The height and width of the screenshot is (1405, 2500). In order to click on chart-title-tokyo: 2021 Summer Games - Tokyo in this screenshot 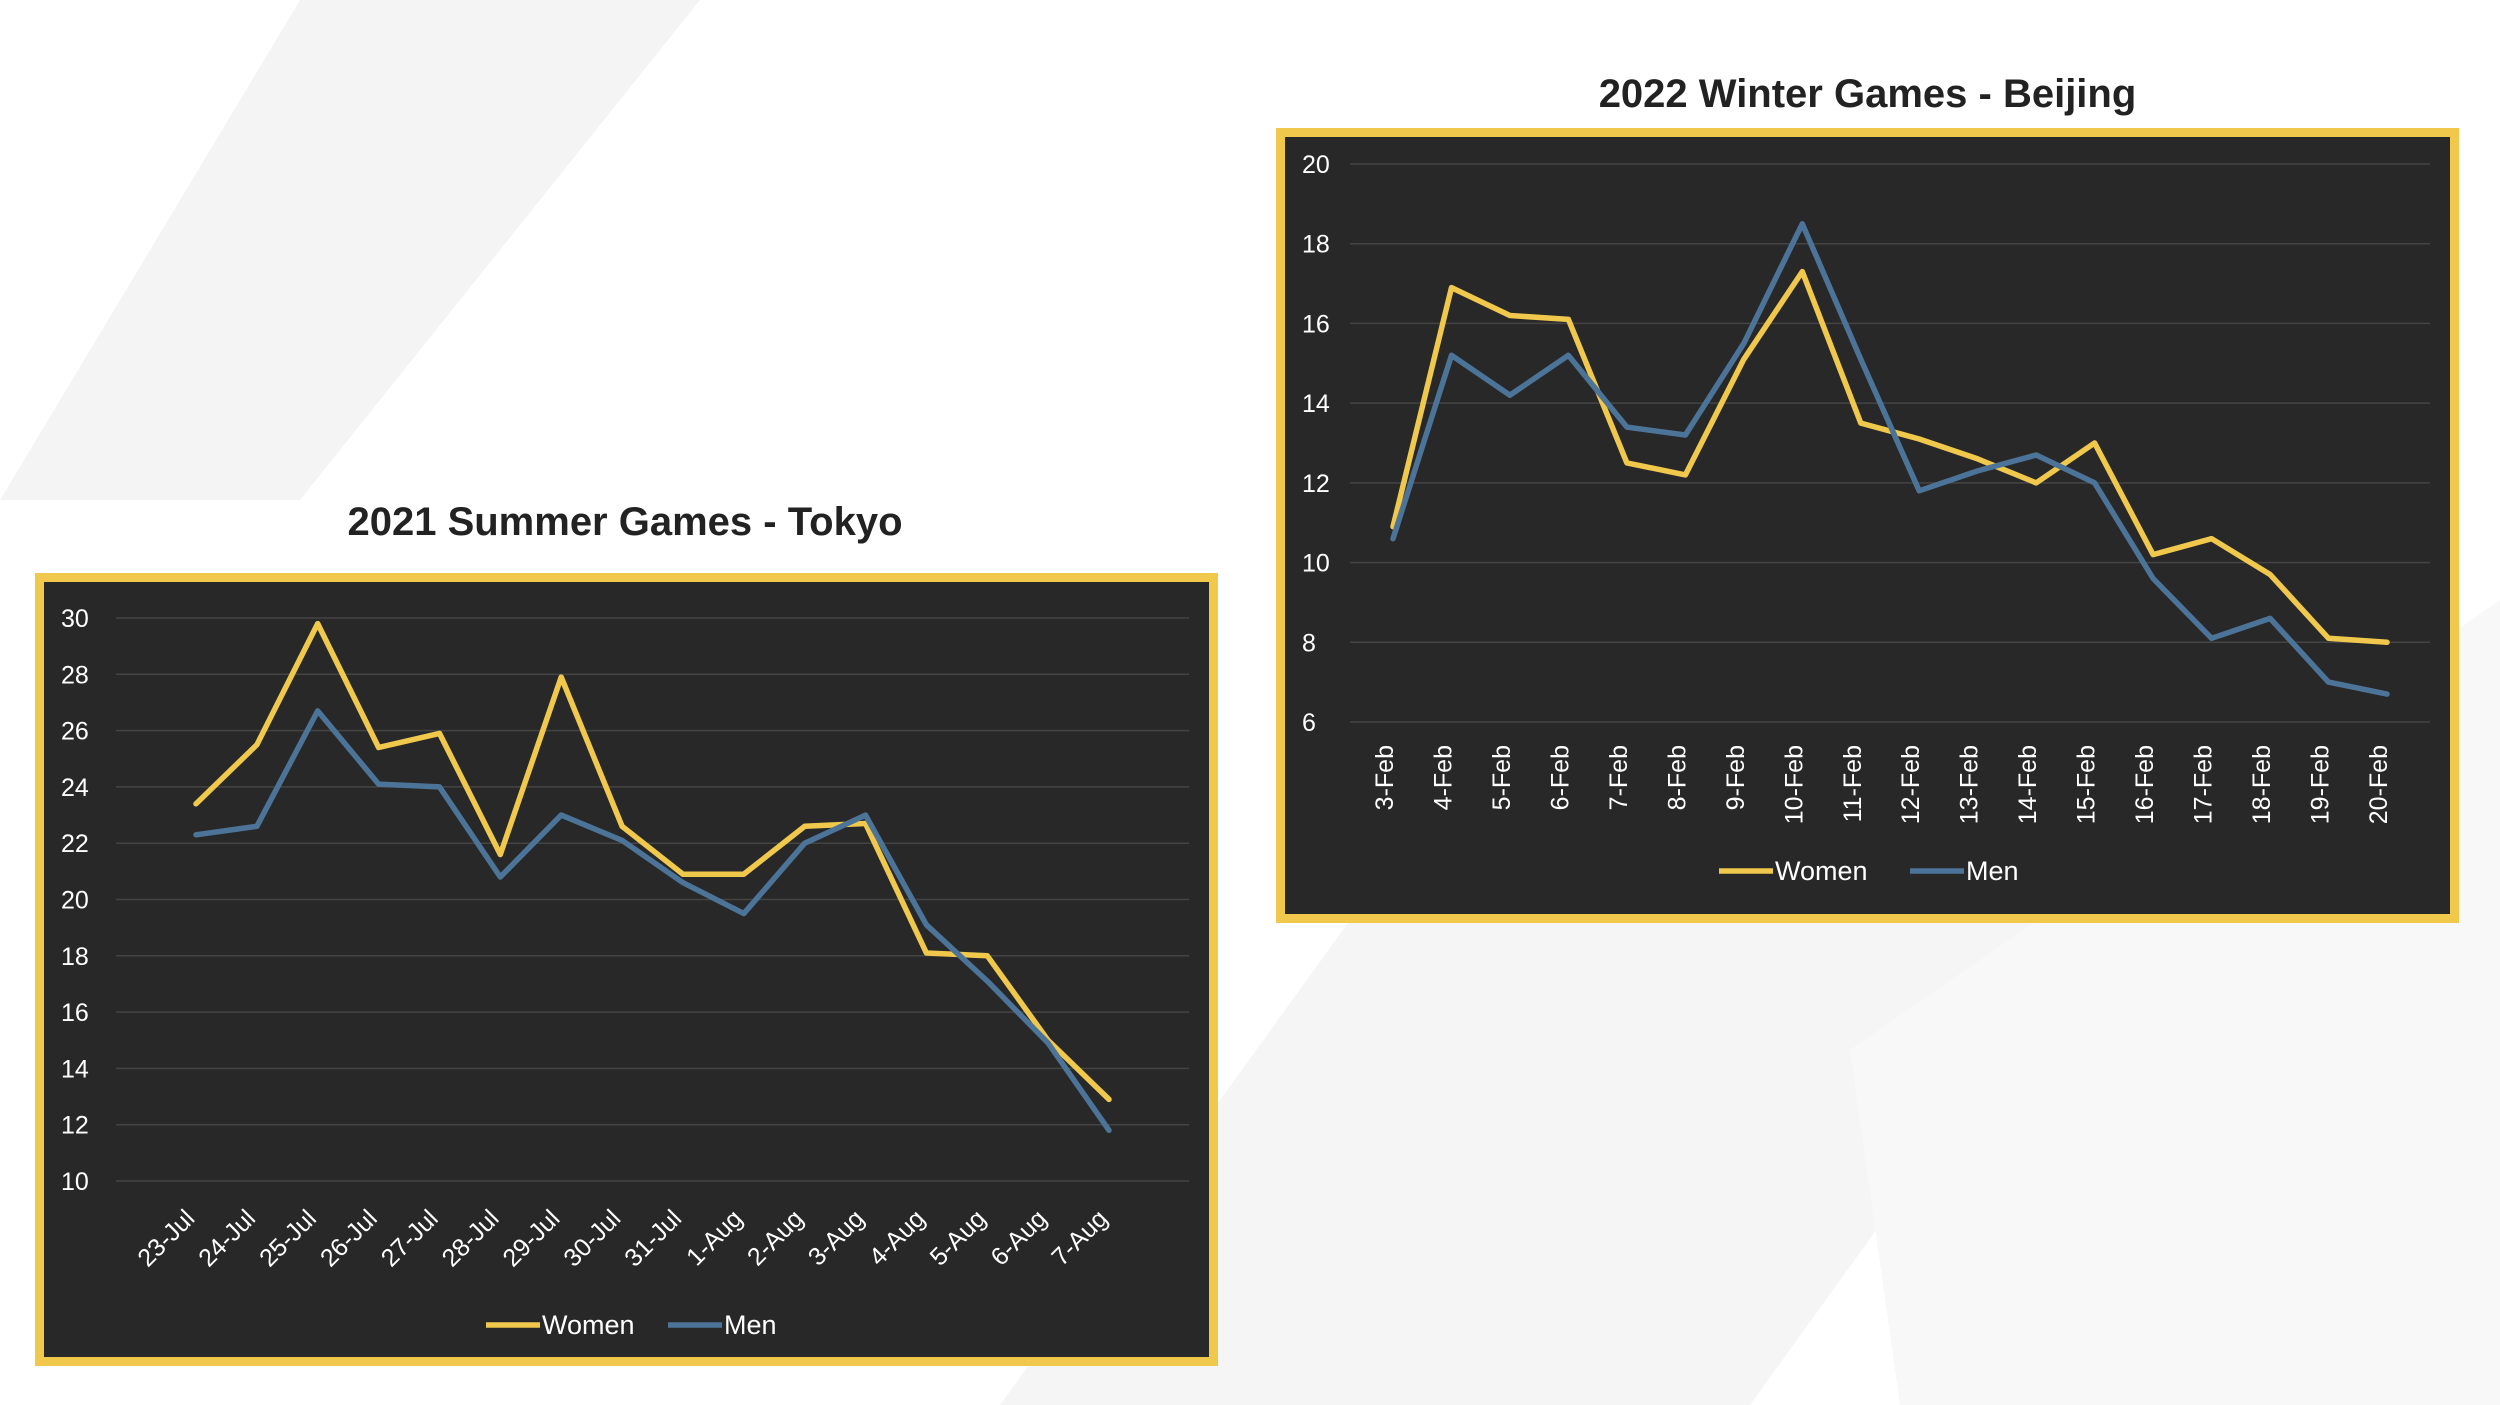, I will do `click(625, 522)`.